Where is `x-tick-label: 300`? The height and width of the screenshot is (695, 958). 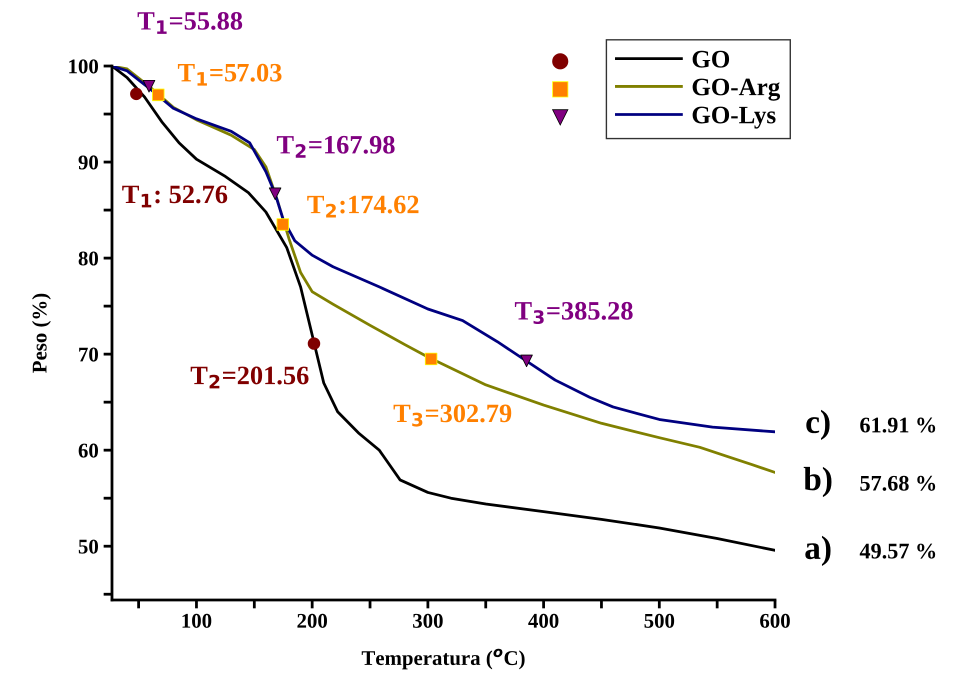 x-tick-label: 300 is located at coordinates (428, 621).